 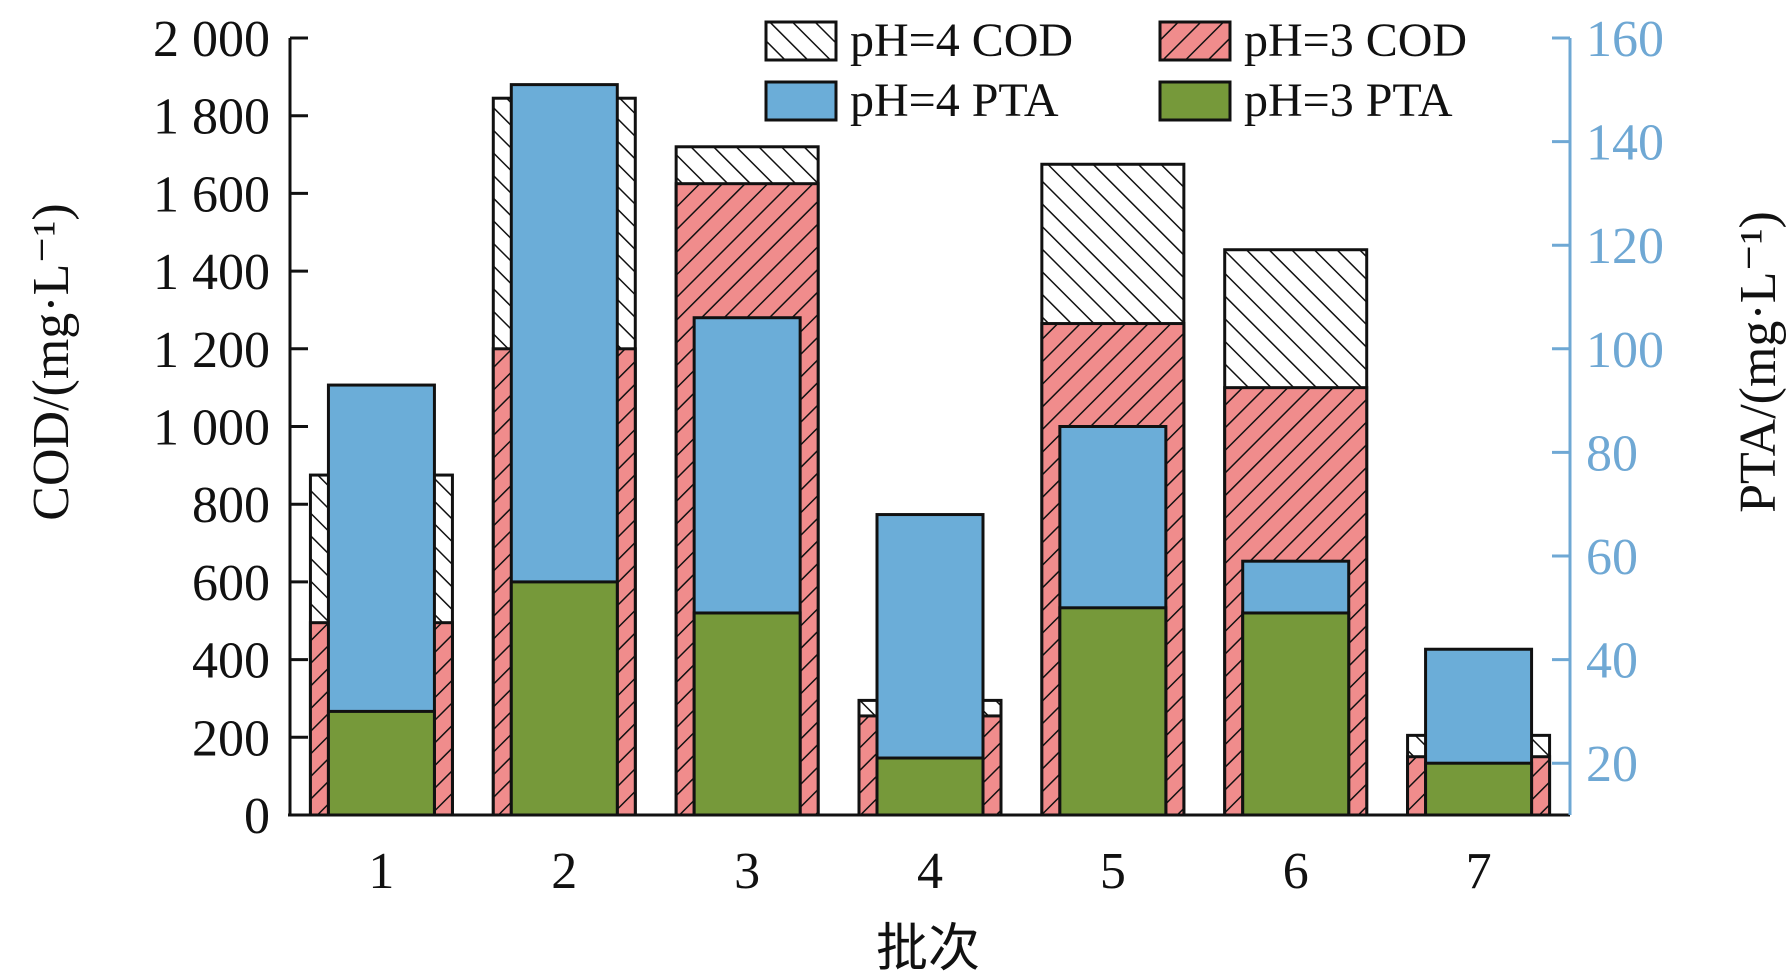 What do you see at coordinates (231, 505) in the screenshot?
I see `left-tick-label: 800` at bounding box center [231, 505].